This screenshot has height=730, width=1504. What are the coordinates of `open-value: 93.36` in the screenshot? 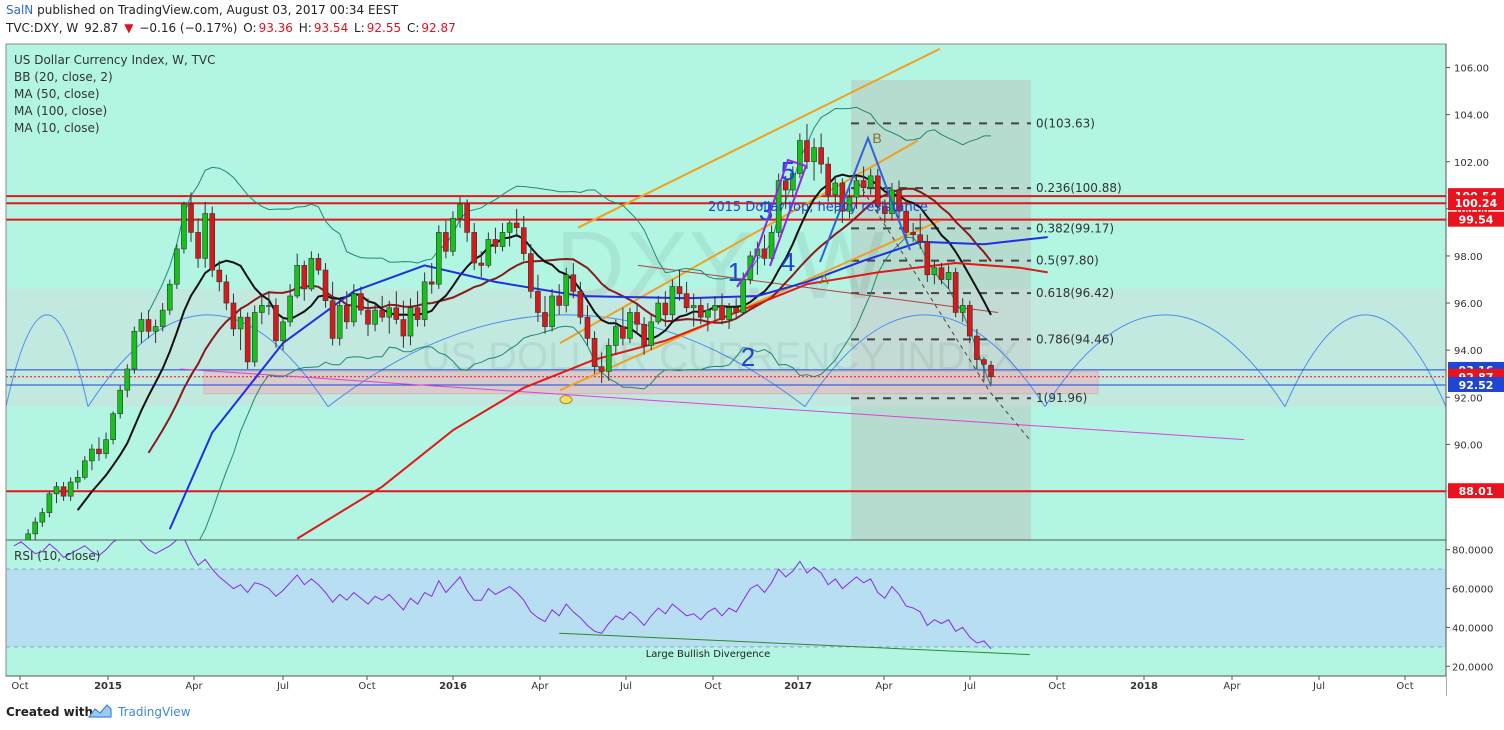 It's located at (275, 28).